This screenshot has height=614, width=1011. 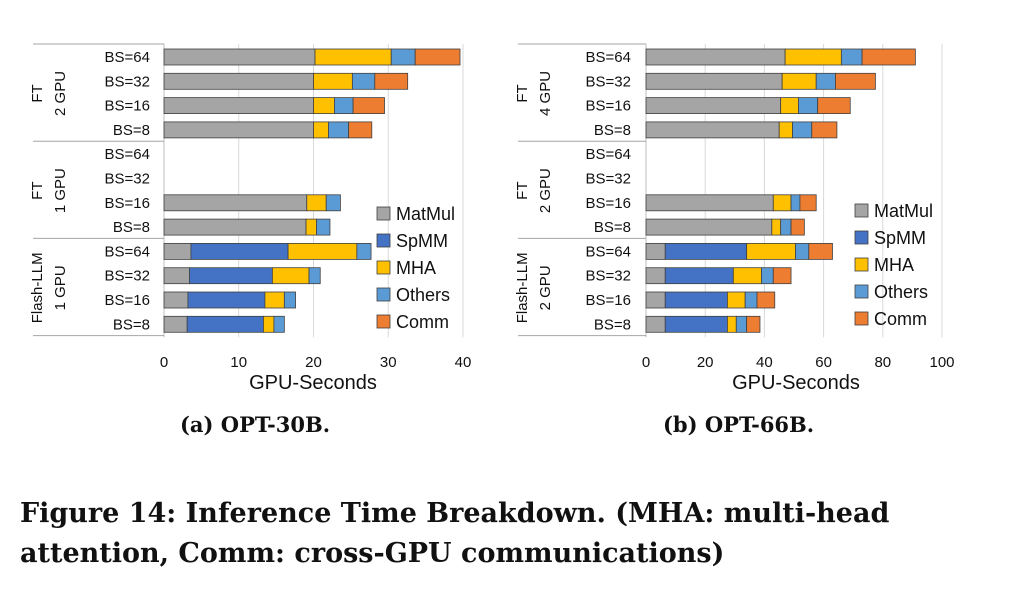 What do you see at coordinates (255, 424) in the screenshot?
I see `subcaption-opt-30b: (a) OPT-30B.` at bounding box center [255, 424].